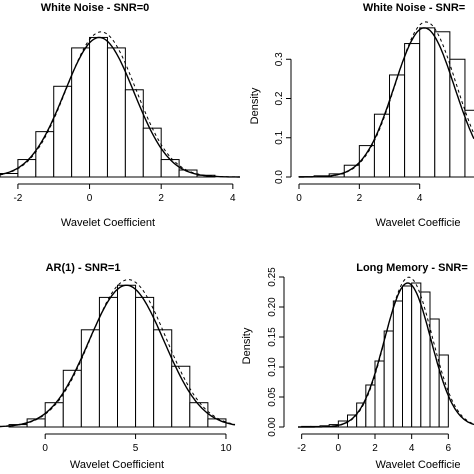 This screenshot has width=474, height=474. I want to click on x-tick-label: 6, so click(449, 448).